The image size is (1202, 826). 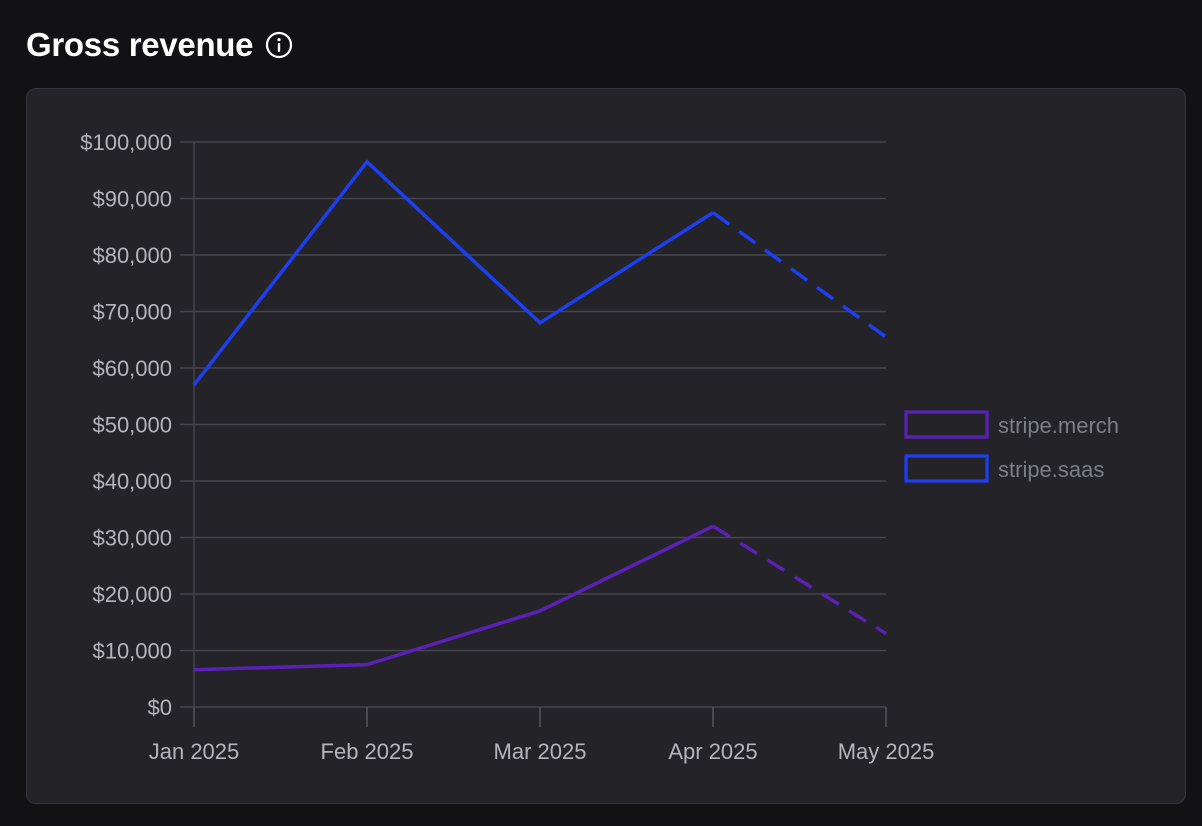 What do you see at coordinates (194, 751) in the screenshot?
I see `x-tick-label: Jan 2025` at bounding box center [194, 751].